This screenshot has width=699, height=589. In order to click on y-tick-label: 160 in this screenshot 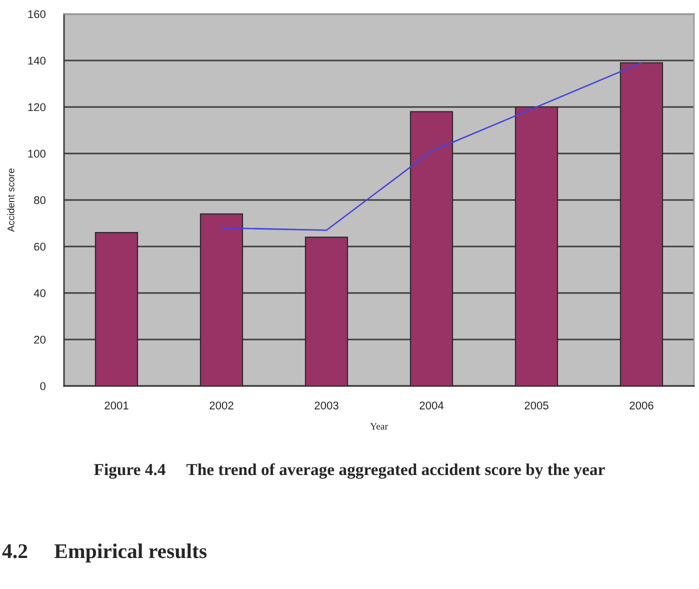, I will do `click(37, 14)`.